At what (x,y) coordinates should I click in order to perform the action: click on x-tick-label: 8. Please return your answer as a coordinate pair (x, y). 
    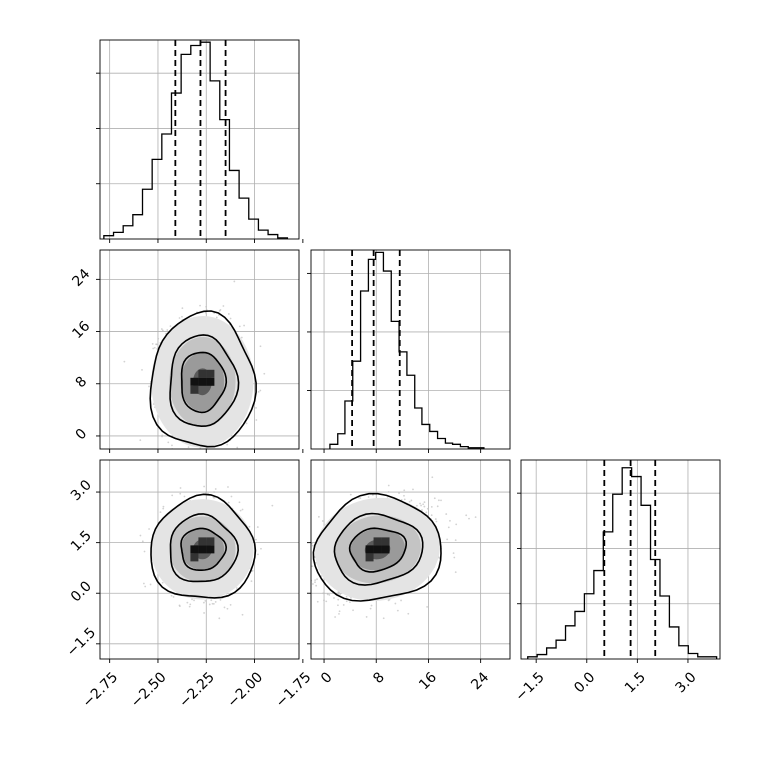
    Looking at the image, I should click on (379, 678).